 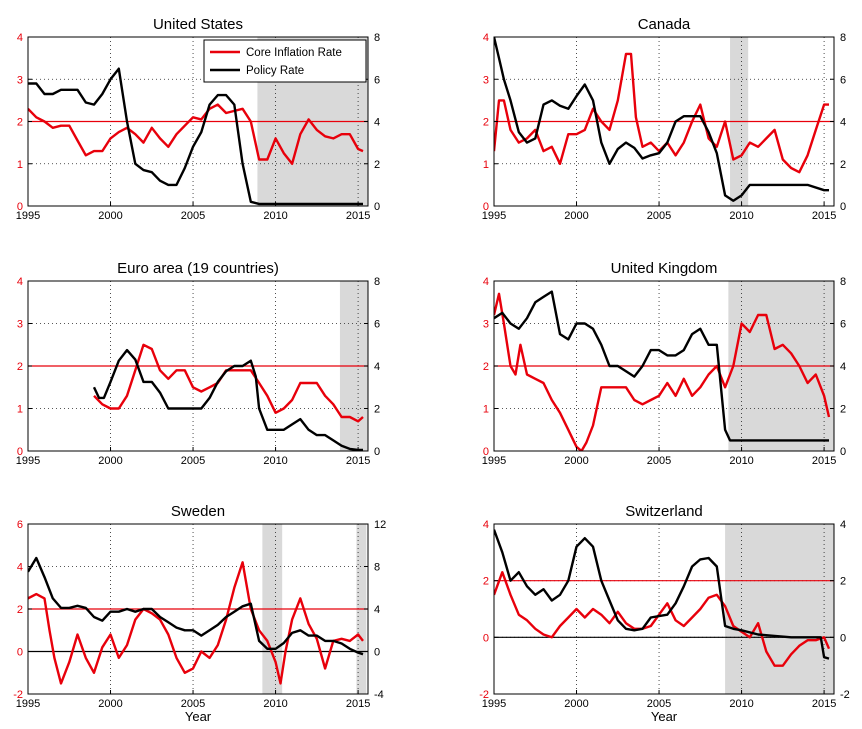 I want to click on legend-box, so click(x=285, y=61).